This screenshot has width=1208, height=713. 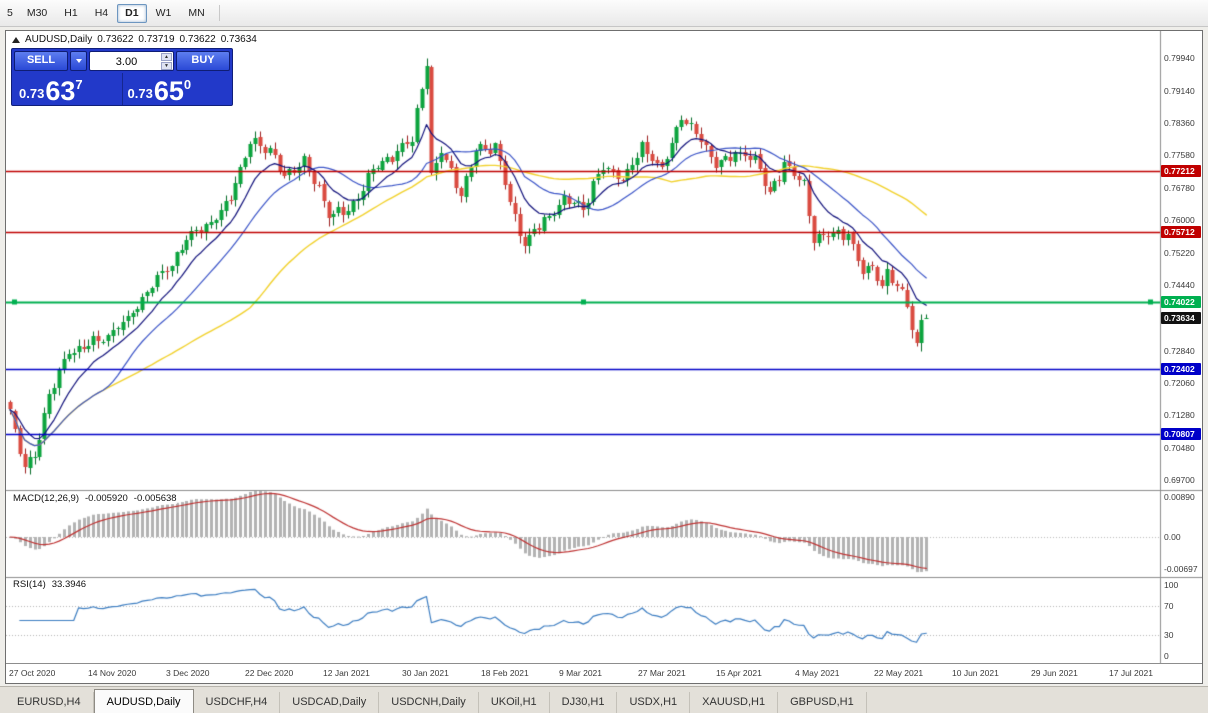 What do you see at coordinates (1179, 383) in the screenshot?
I see `price-axis-label: 0.72060` at bounding box center [1179, 383].